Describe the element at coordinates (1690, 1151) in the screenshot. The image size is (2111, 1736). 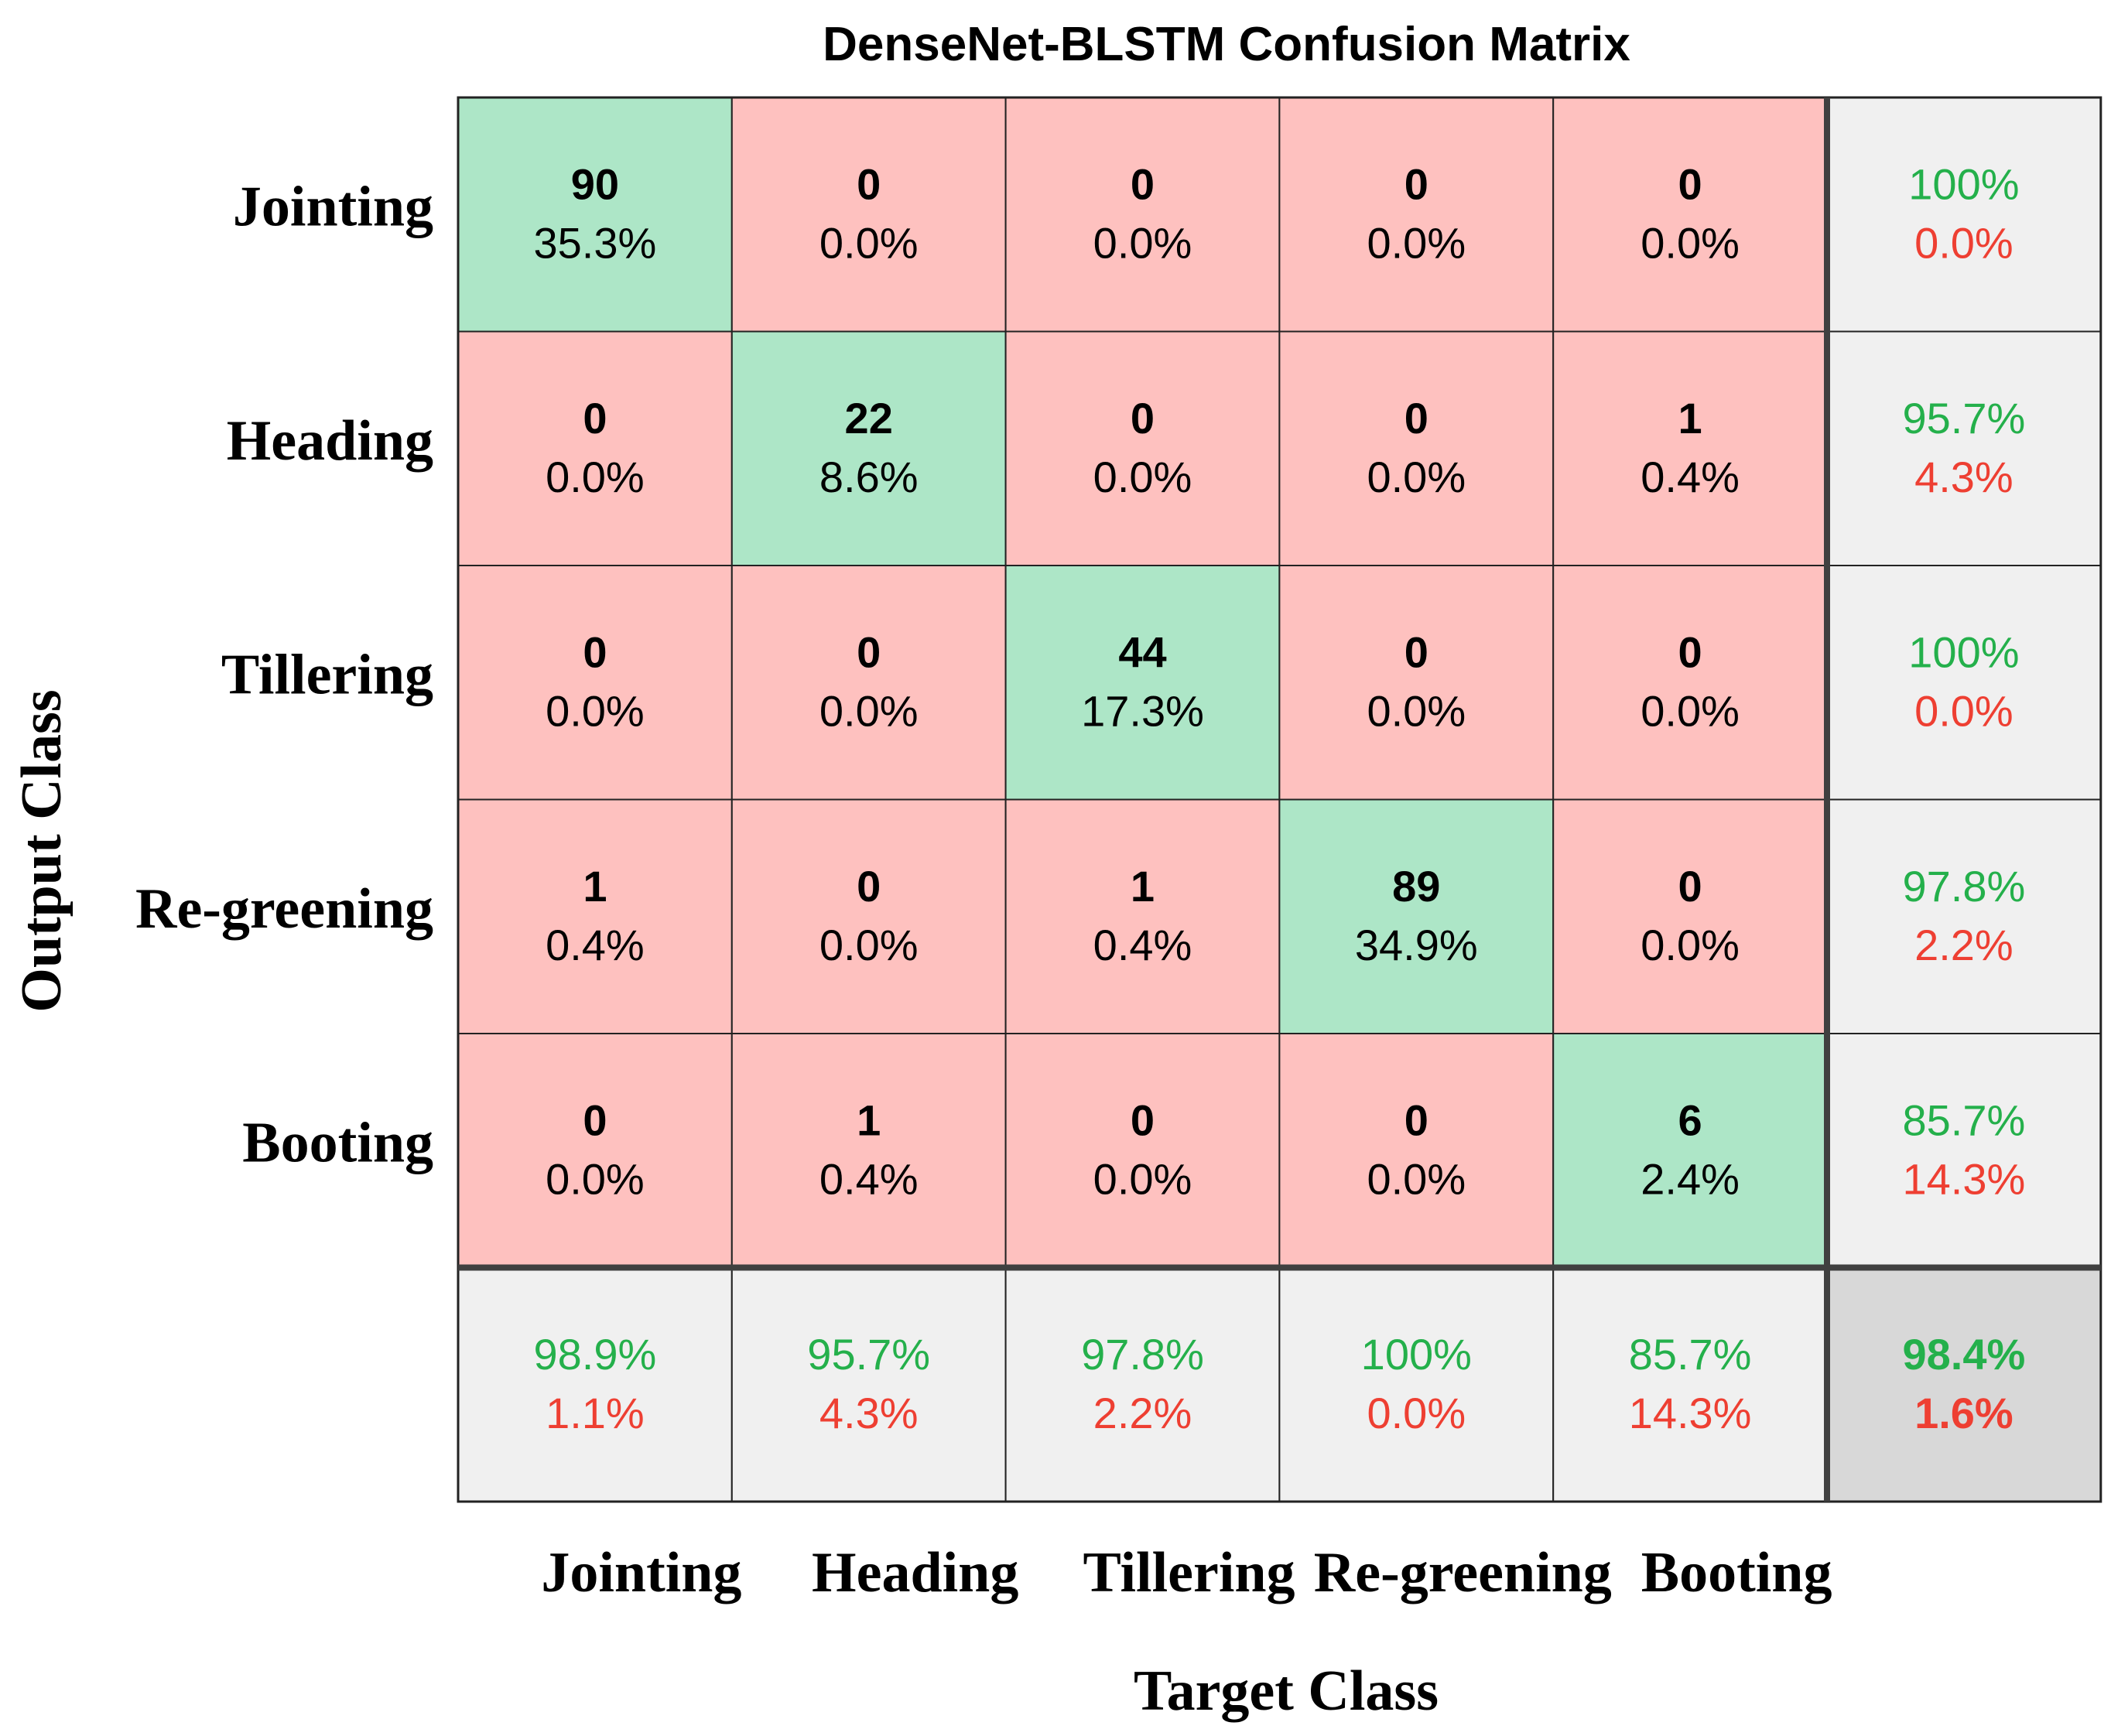
I see `matrix-cell-r4-c4` at that location.